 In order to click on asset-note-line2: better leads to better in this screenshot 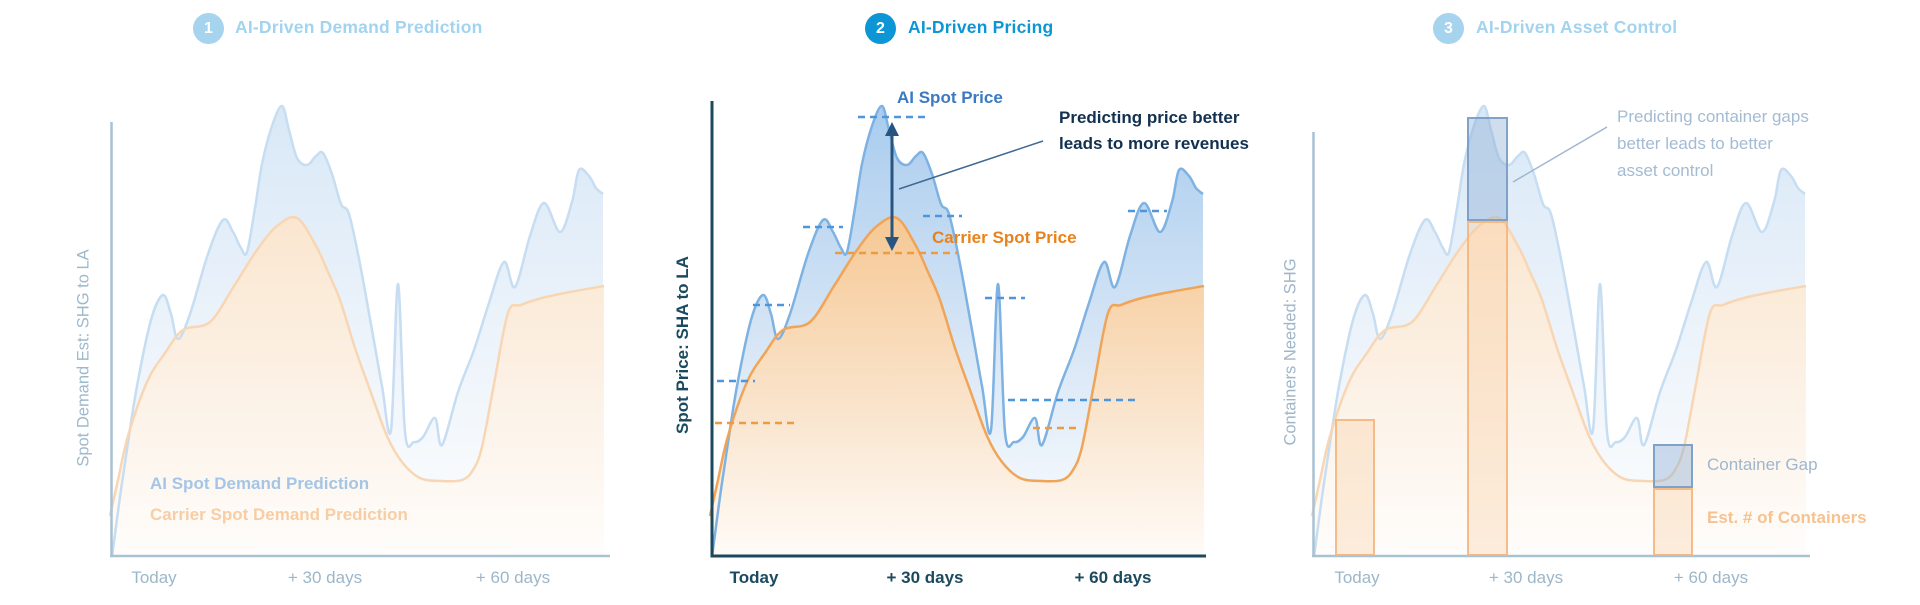, I will do `click(1695, 143)`.